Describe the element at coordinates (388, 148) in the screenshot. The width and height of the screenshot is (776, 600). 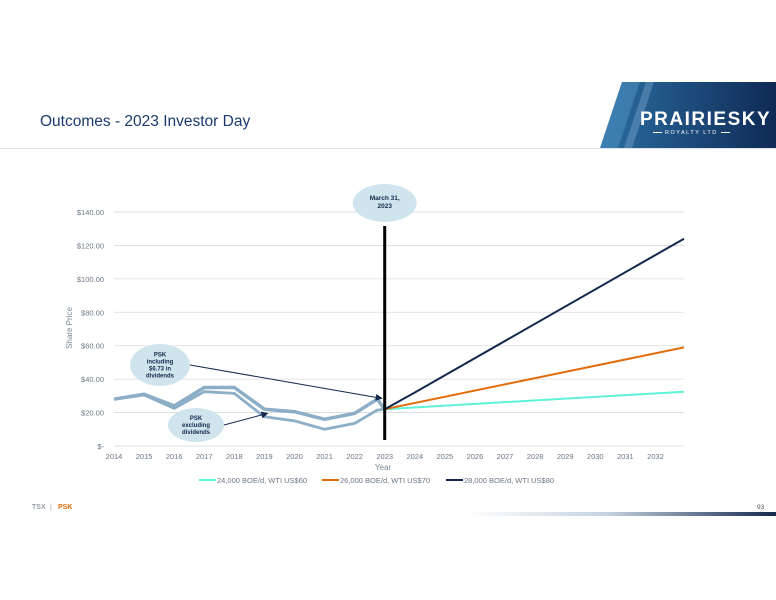
I see `header-divider` at that location.